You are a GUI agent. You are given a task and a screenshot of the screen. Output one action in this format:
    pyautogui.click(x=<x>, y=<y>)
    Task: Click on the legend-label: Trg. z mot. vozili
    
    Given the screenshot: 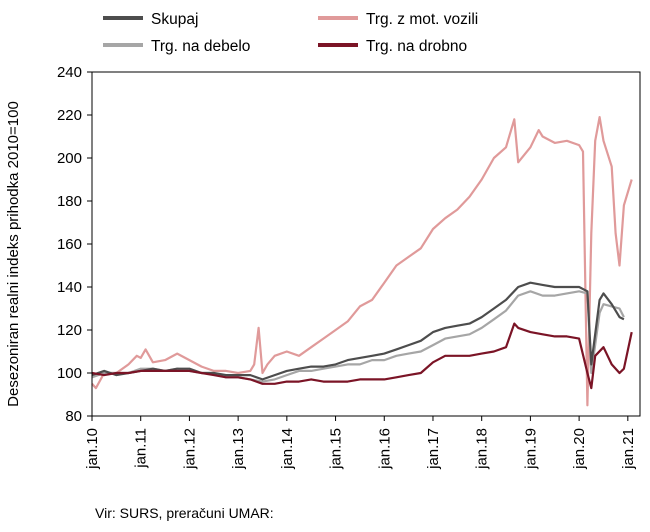 What is the action you would take?
    pyautogui.click(x=422, y=19)
    